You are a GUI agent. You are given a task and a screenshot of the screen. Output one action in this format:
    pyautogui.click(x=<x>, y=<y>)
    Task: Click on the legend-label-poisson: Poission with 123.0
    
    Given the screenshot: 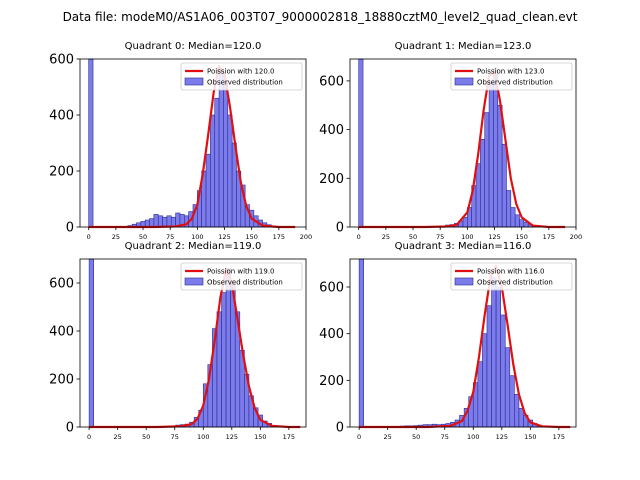 What is the action you would take?
    pyautogui.click(x=511, y=72)
    